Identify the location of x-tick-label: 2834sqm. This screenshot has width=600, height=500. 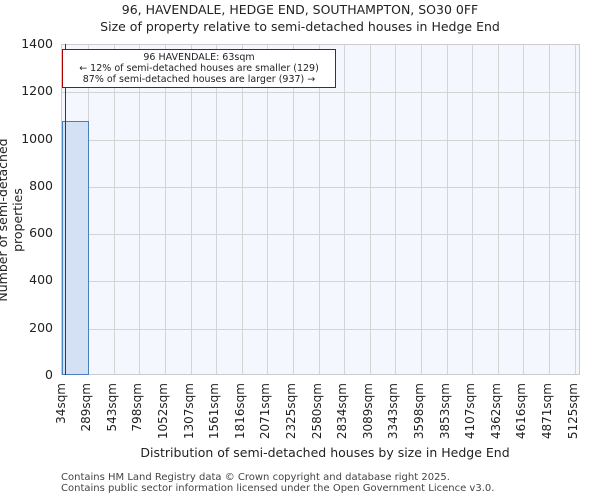
(342, 411).